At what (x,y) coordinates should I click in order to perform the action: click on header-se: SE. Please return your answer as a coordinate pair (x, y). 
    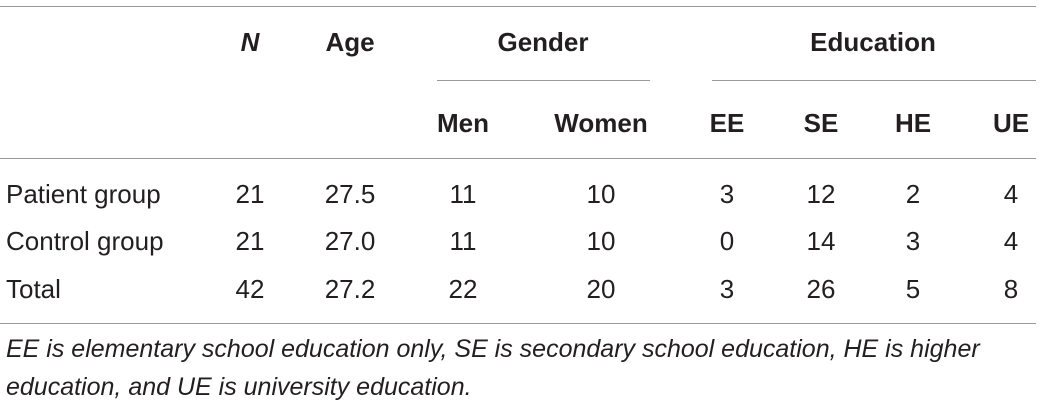
    Looking at the image, I should click on (821, 123).